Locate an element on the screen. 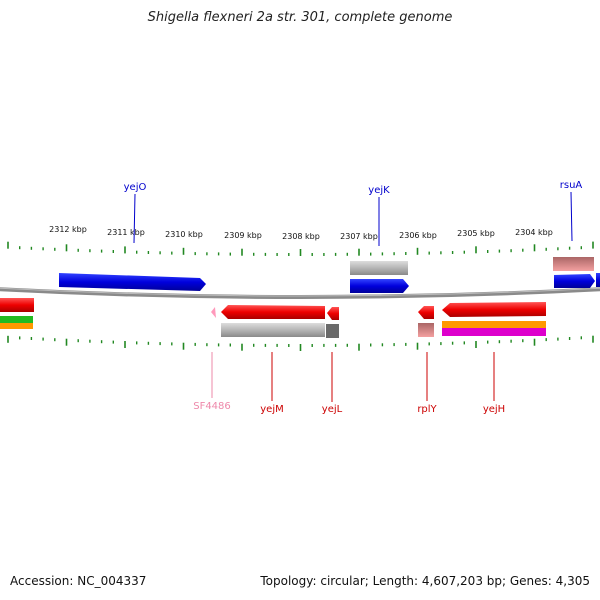 Image resolution: width=600 pixels, height=600 pixels. reverse-feature-left-edge is located at coordinates (17, 305).